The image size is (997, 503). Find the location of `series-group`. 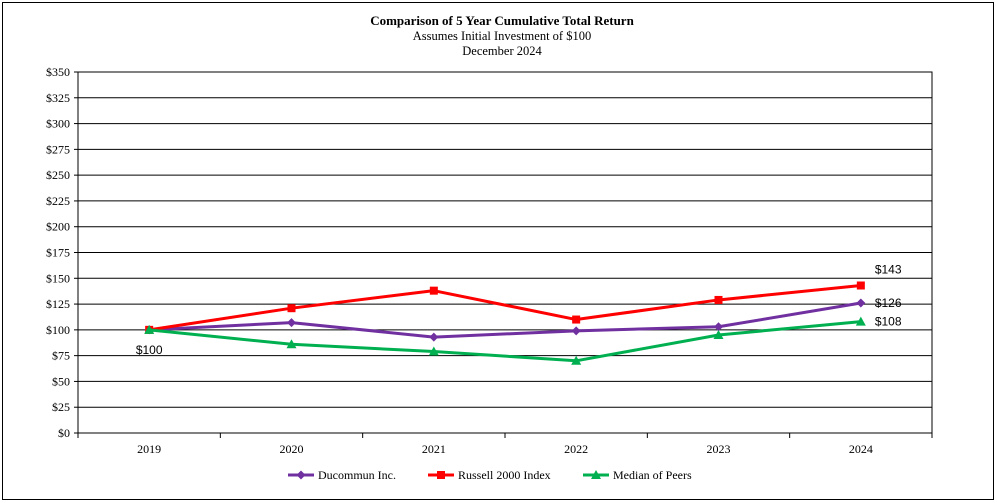

series-group is located at coordinates (505, 323).